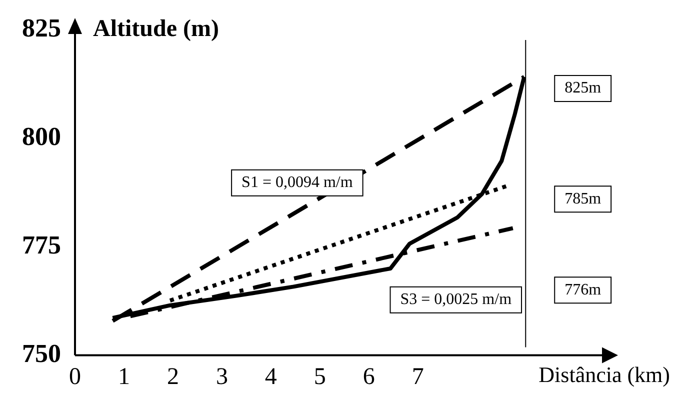  Describe the element at coordinates (583, 199) in the screenshot. I see `annotation: 785m` at that location.